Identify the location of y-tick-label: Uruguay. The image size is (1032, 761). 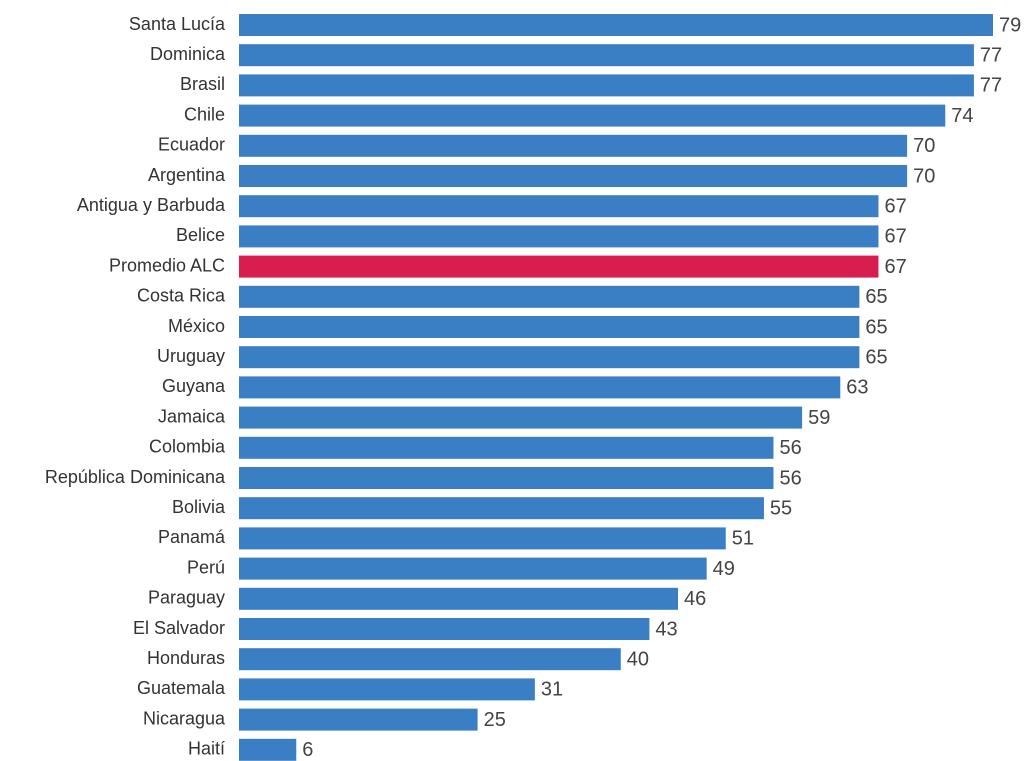
(191, 356).